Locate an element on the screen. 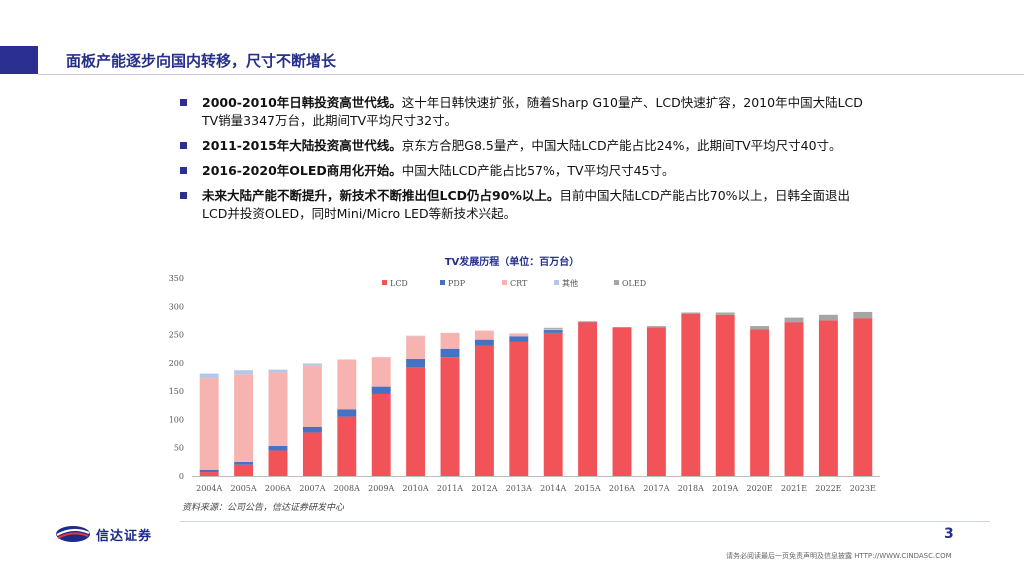  bar-LCD-2019A is located at coordinates (725, 395).